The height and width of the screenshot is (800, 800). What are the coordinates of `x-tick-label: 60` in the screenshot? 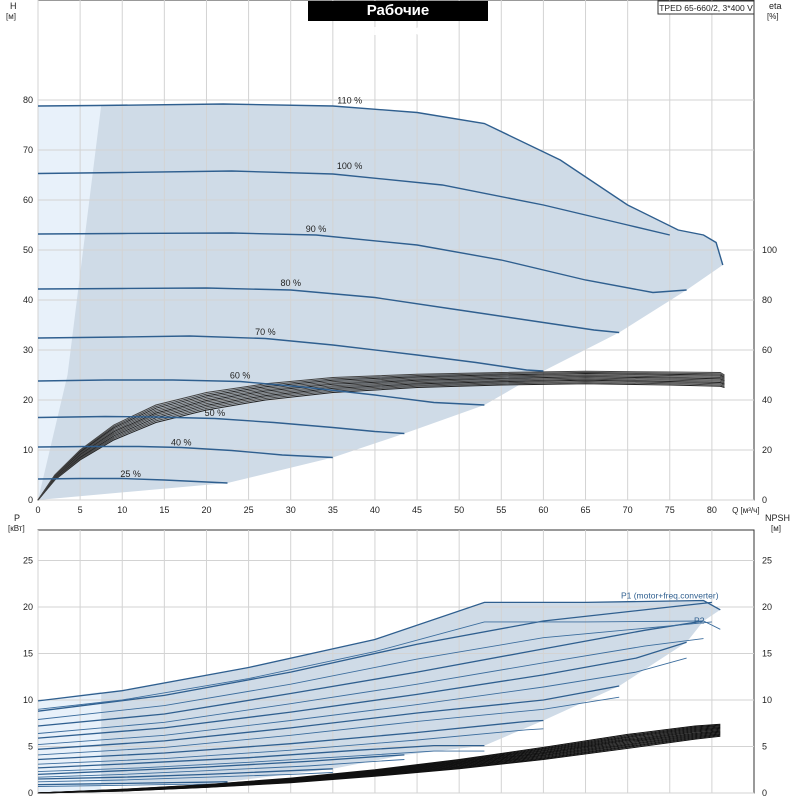 It's located at (543, 510).